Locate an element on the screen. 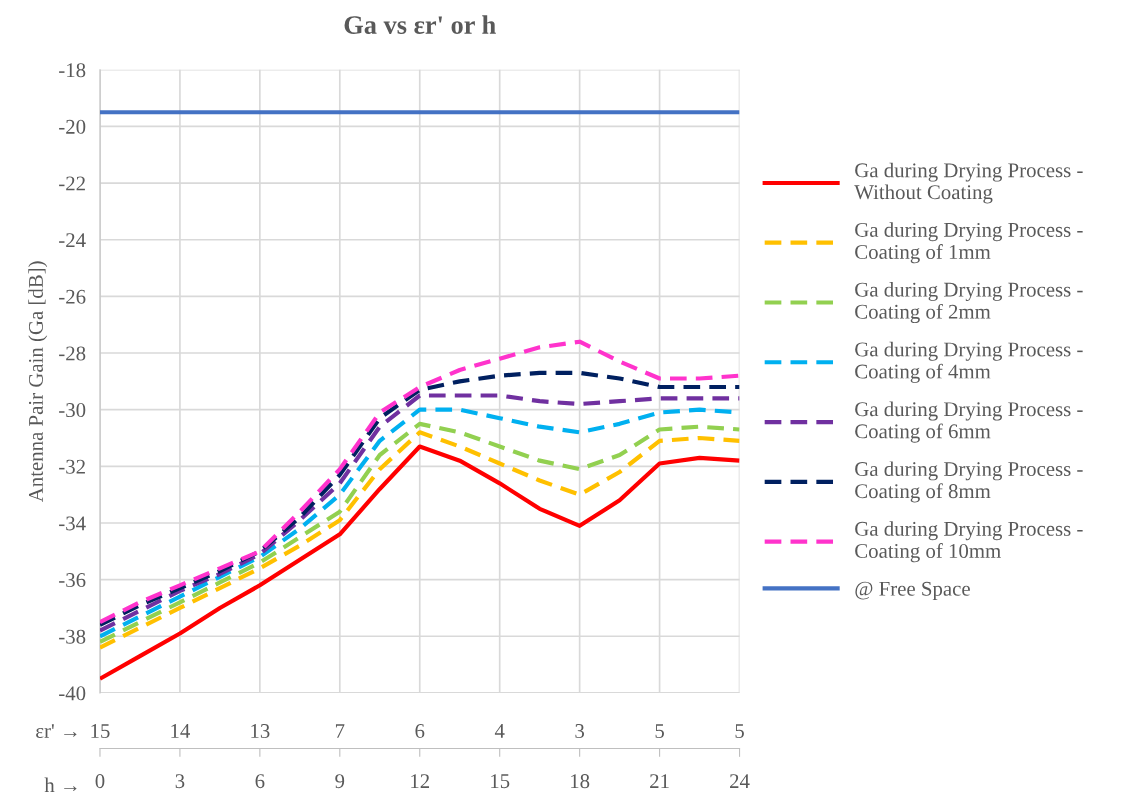  text: 14 is located at coordinates (181, 731).